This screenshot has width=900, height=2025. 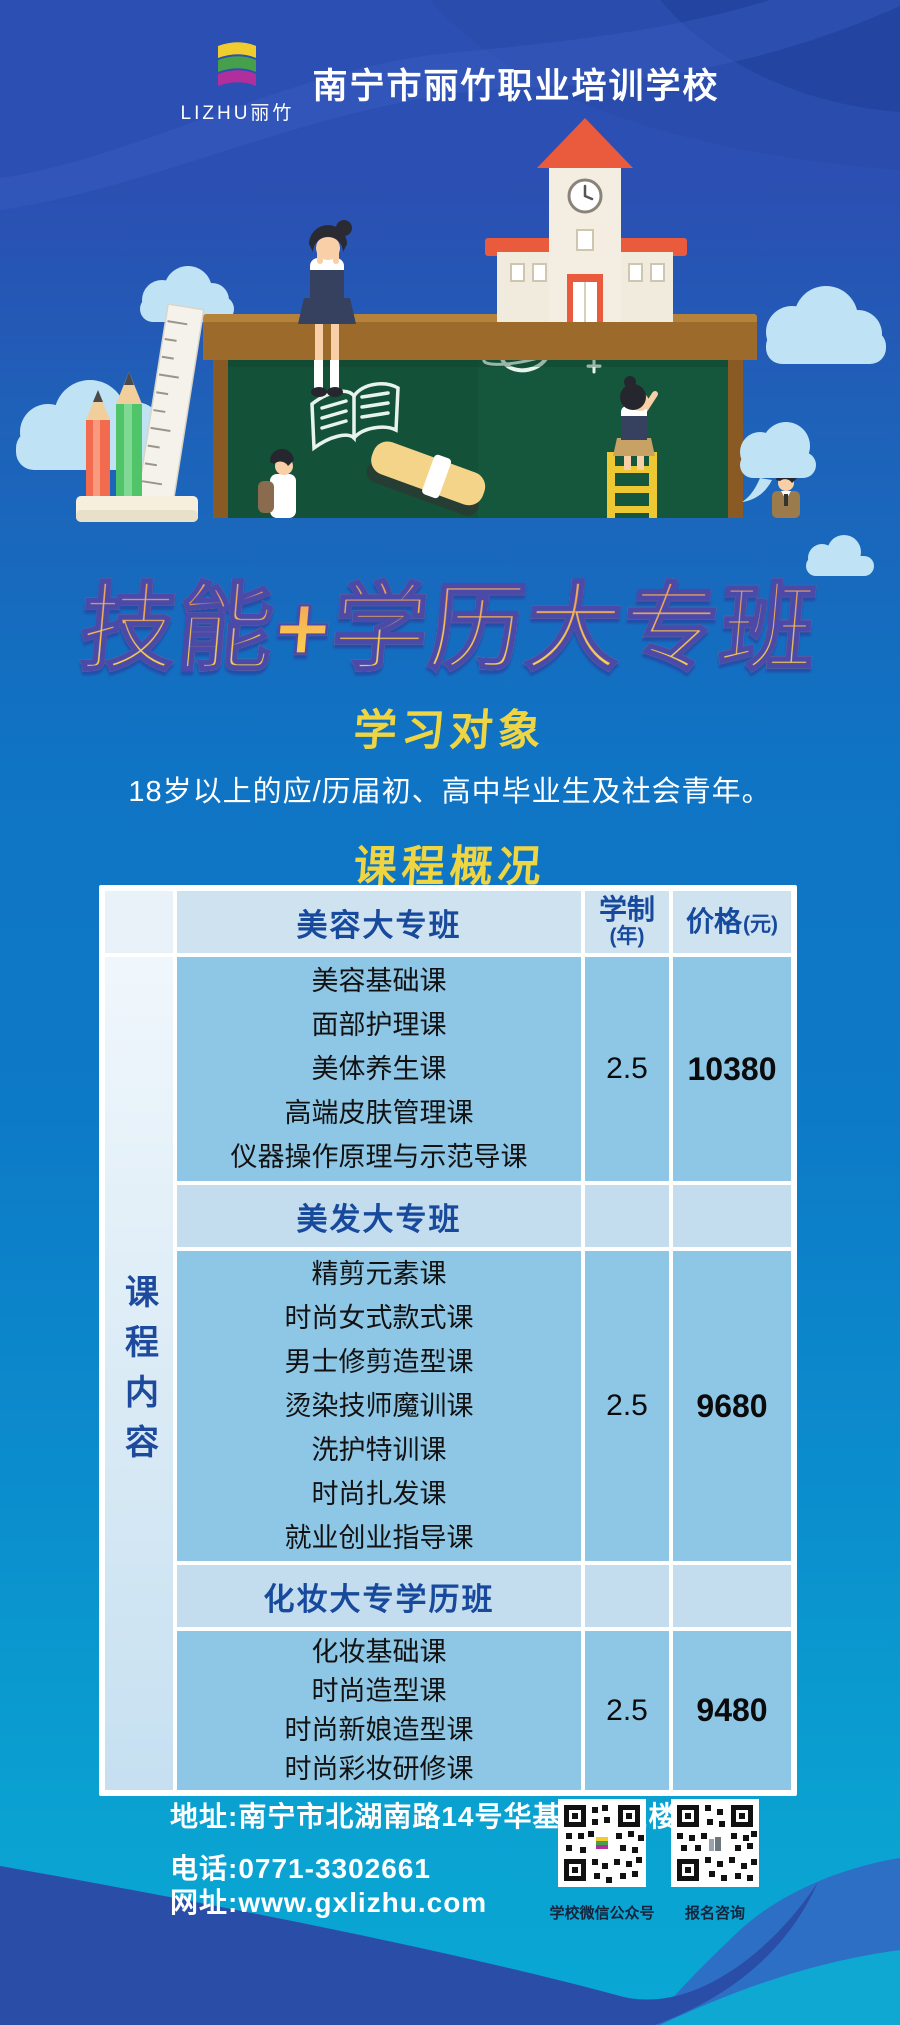 I want to click on makeup-duration: 2.5, so click(x=627, y=1710).